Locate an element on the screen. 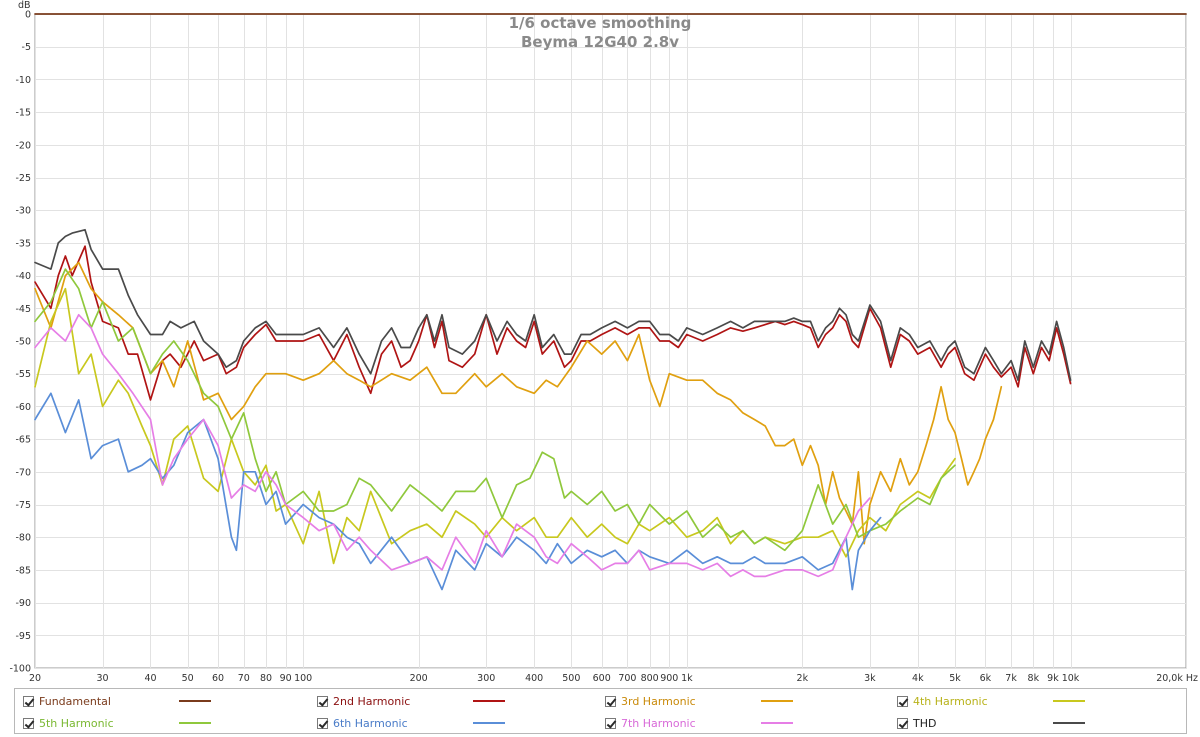 This screenshot has width=1200, height=737. x-tick-label: 500 is located at coordinates (571, 678).